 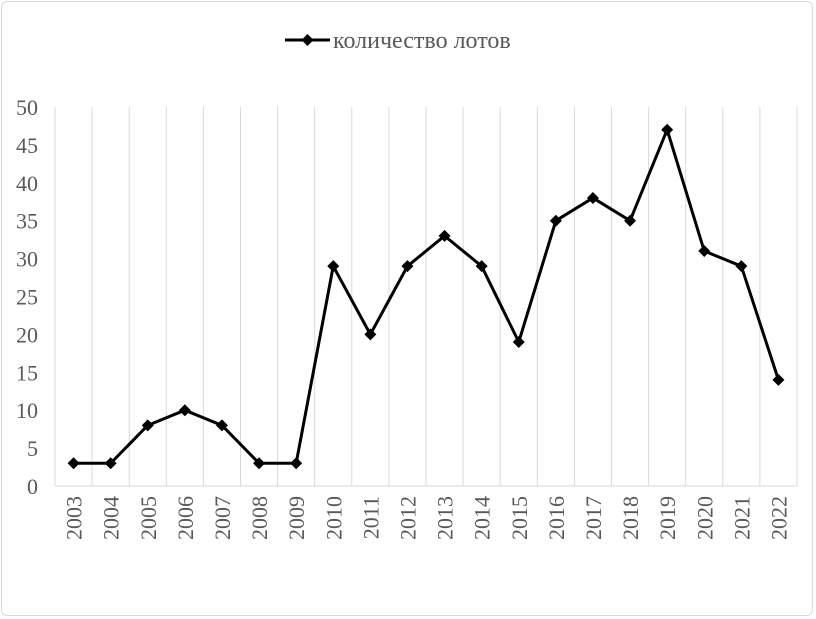 What do you see at coordinates (32, 486) in the screenshot?
I see `y-tick-label: 0` at bounding box center [32, 486].